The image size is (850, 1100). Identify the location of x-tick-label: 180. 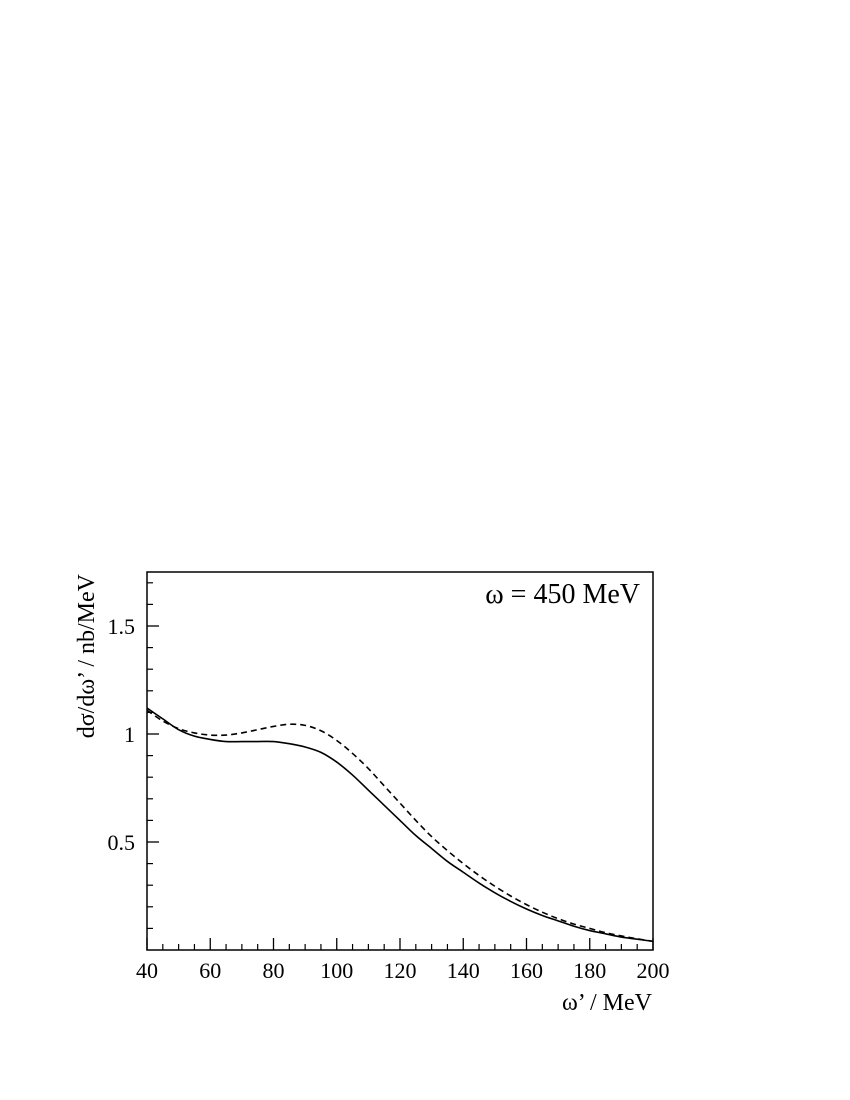
(589, 970).